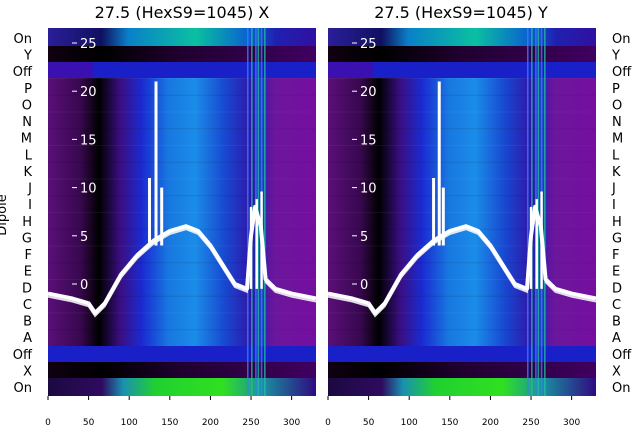  I want to click on x-tick-label: 150, so click(169, 423).